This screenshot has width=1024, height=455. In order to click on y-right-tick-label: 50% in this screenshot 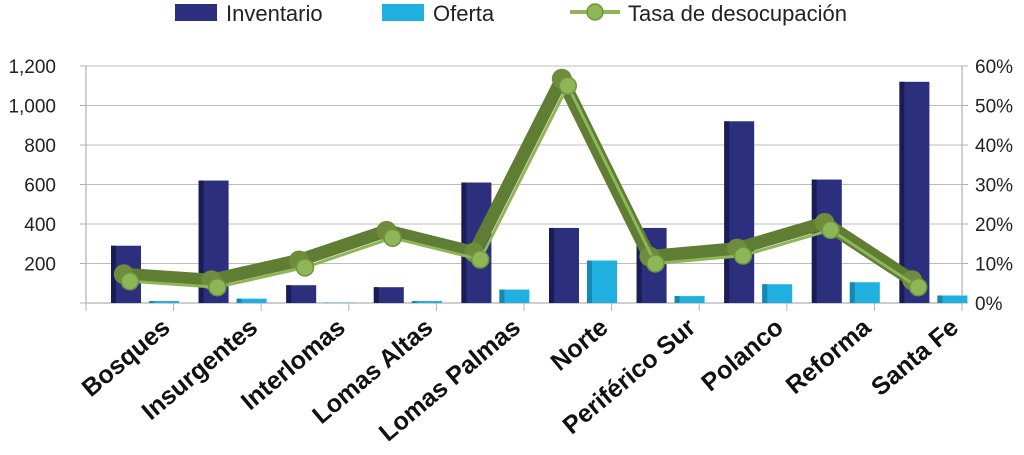, I will do `click(994, 107)`.